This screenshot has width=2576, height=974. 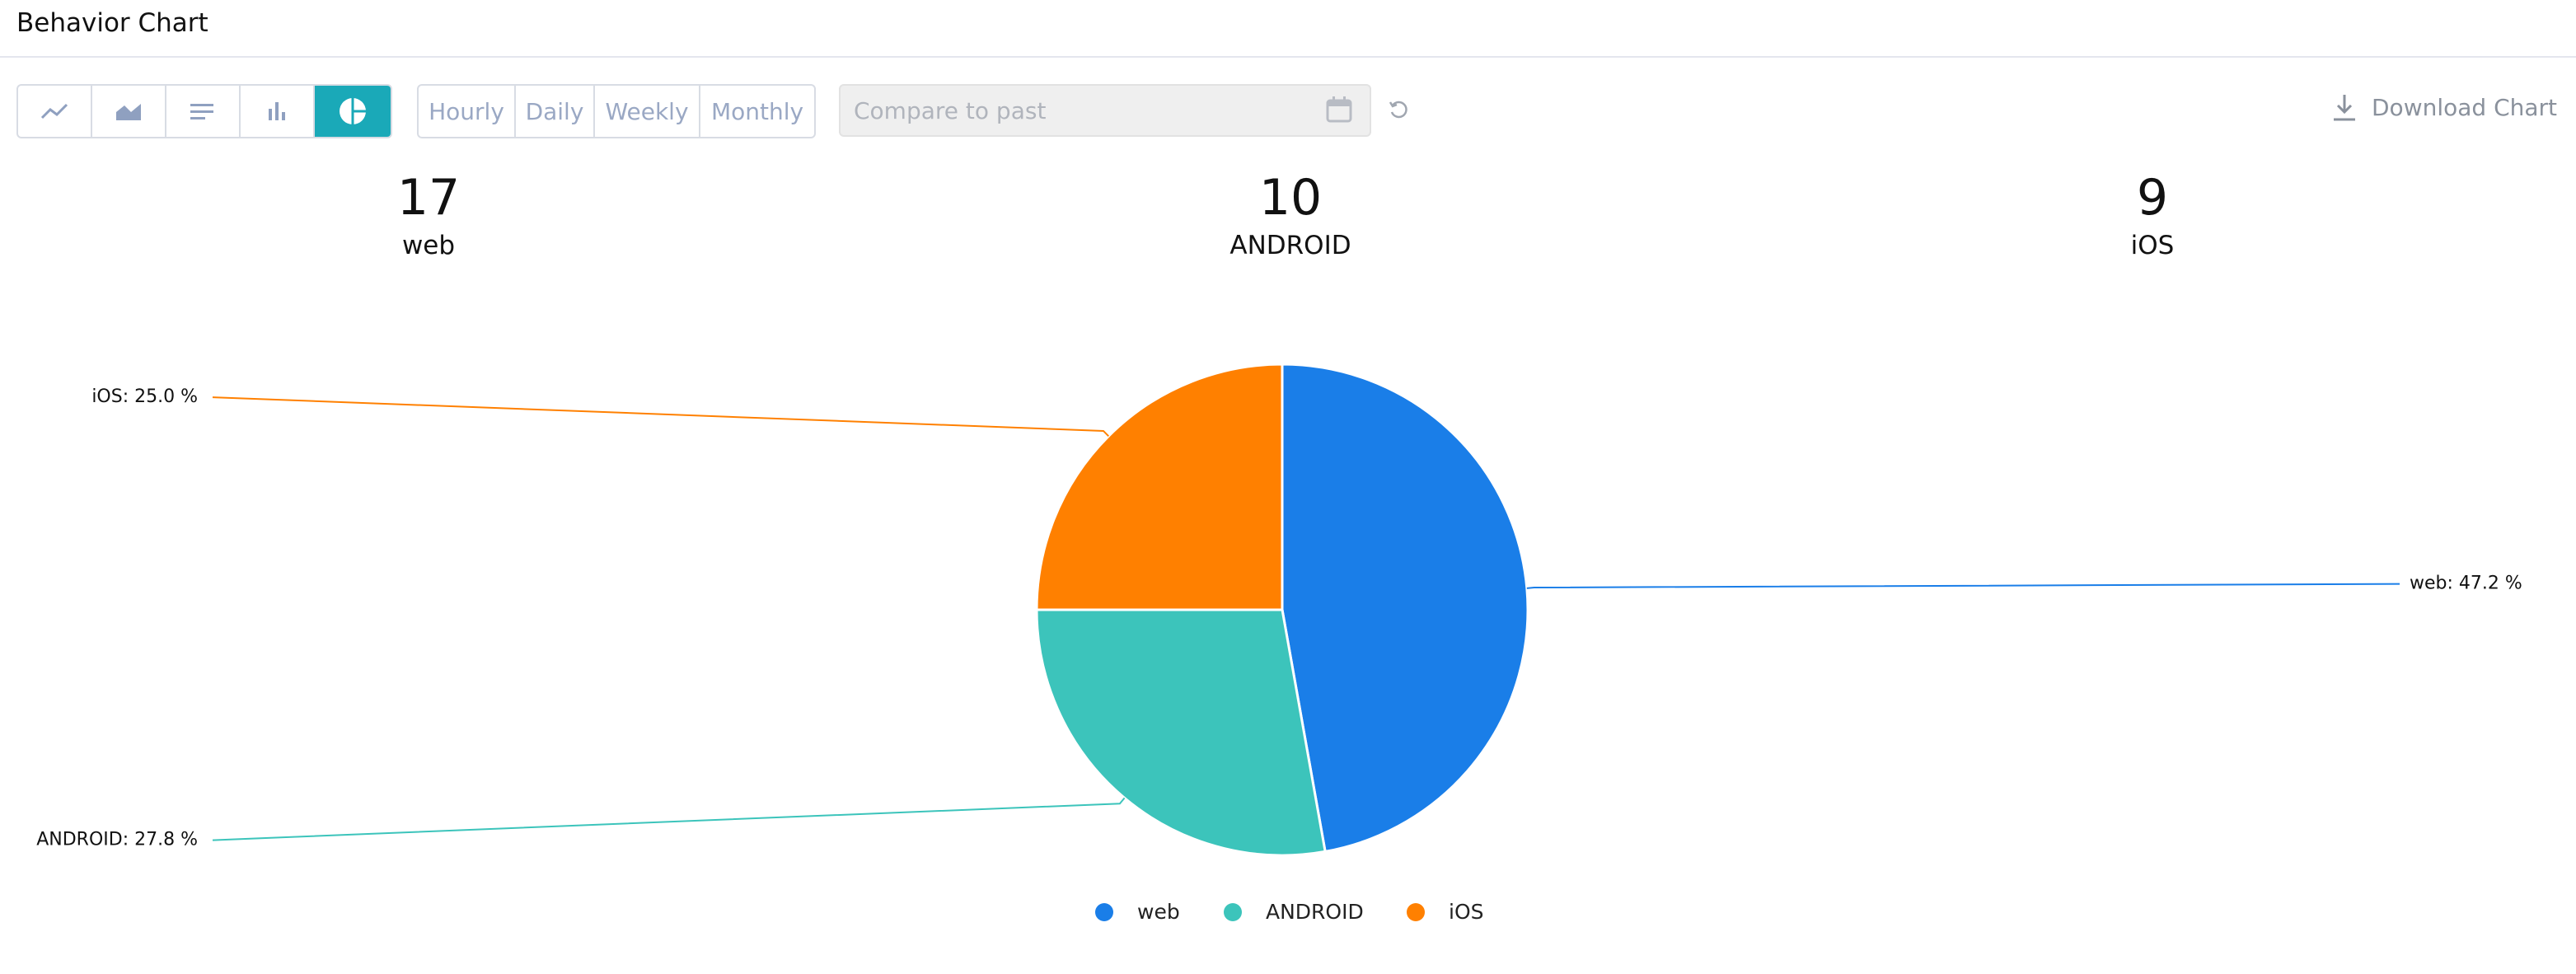 What do you see at coordinates (112, 23) in the screenshot?
I see `page-title: Behavior Chart` at bounding box center [112, 23].